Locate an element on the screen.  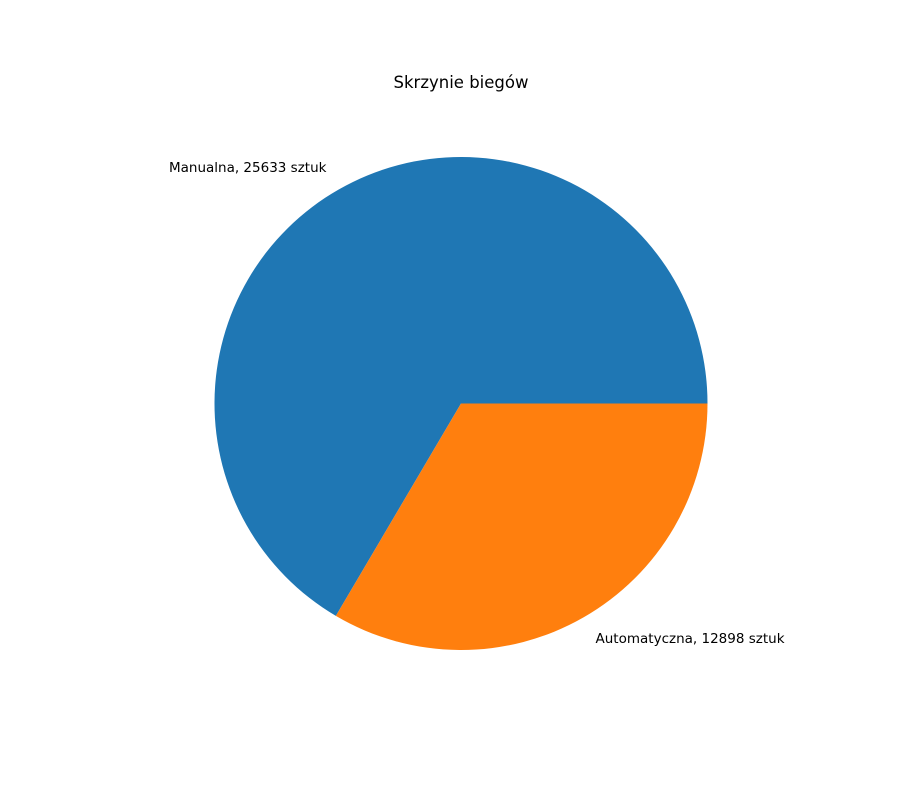
pie-slice-automatyczna is located at coordinates (521, 526).